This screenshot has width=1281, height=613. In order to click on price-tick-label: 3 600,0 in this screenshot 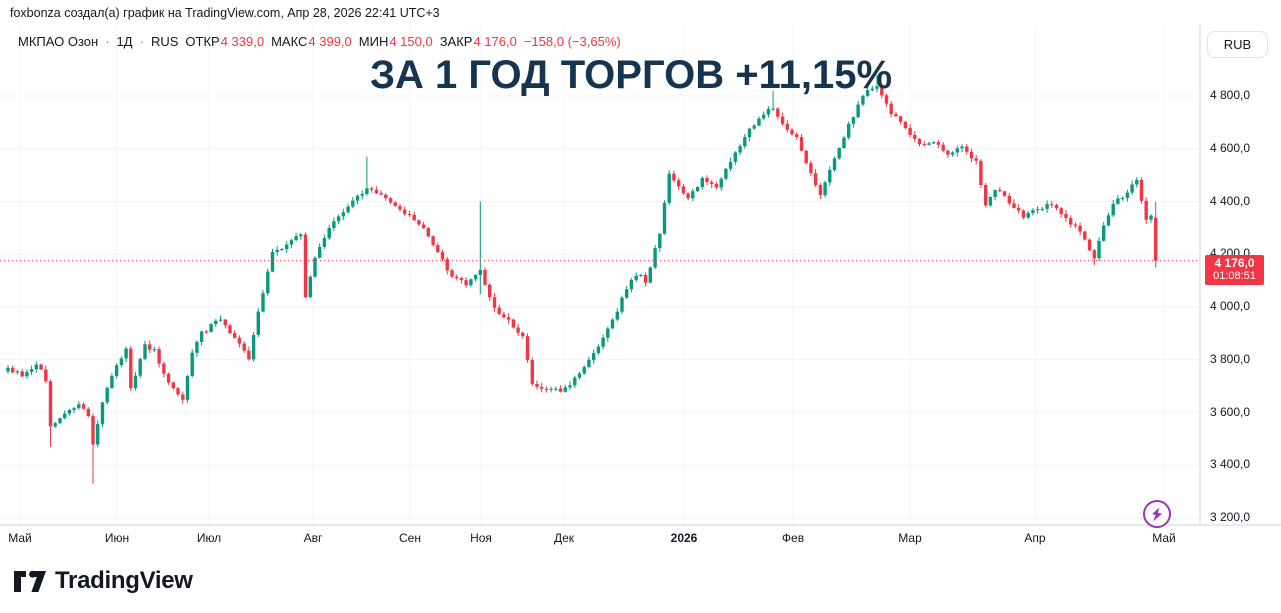, I will do `click(1230, 411)`.